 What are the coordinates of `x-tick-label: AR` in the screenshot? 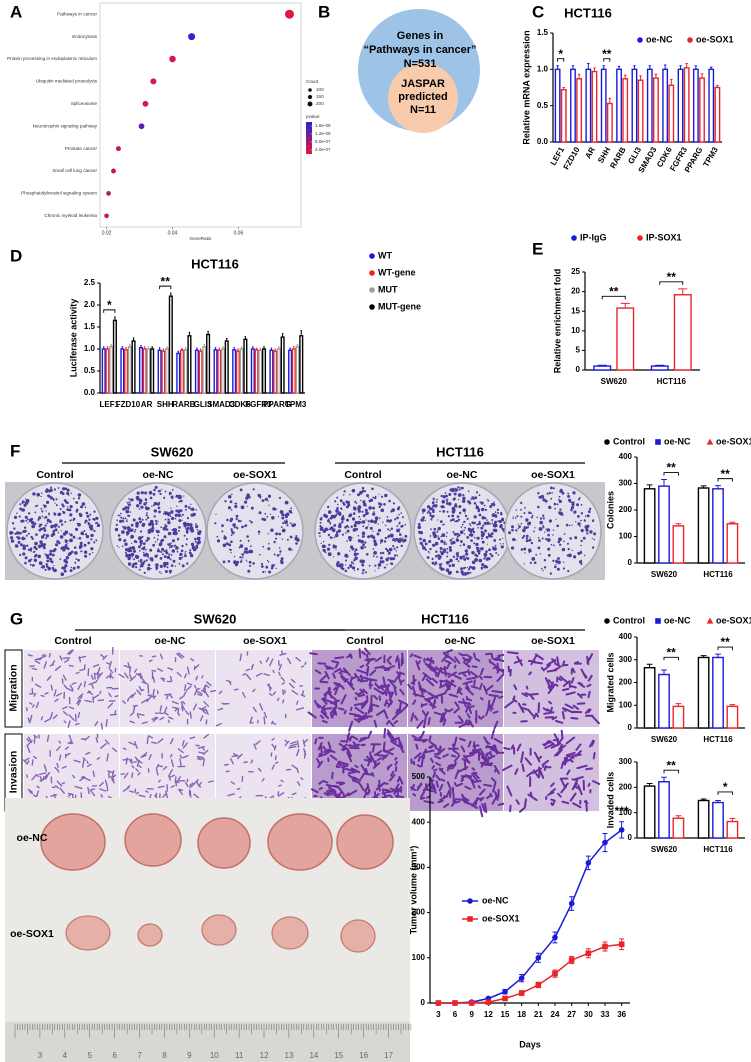 It's located at (590, 152).